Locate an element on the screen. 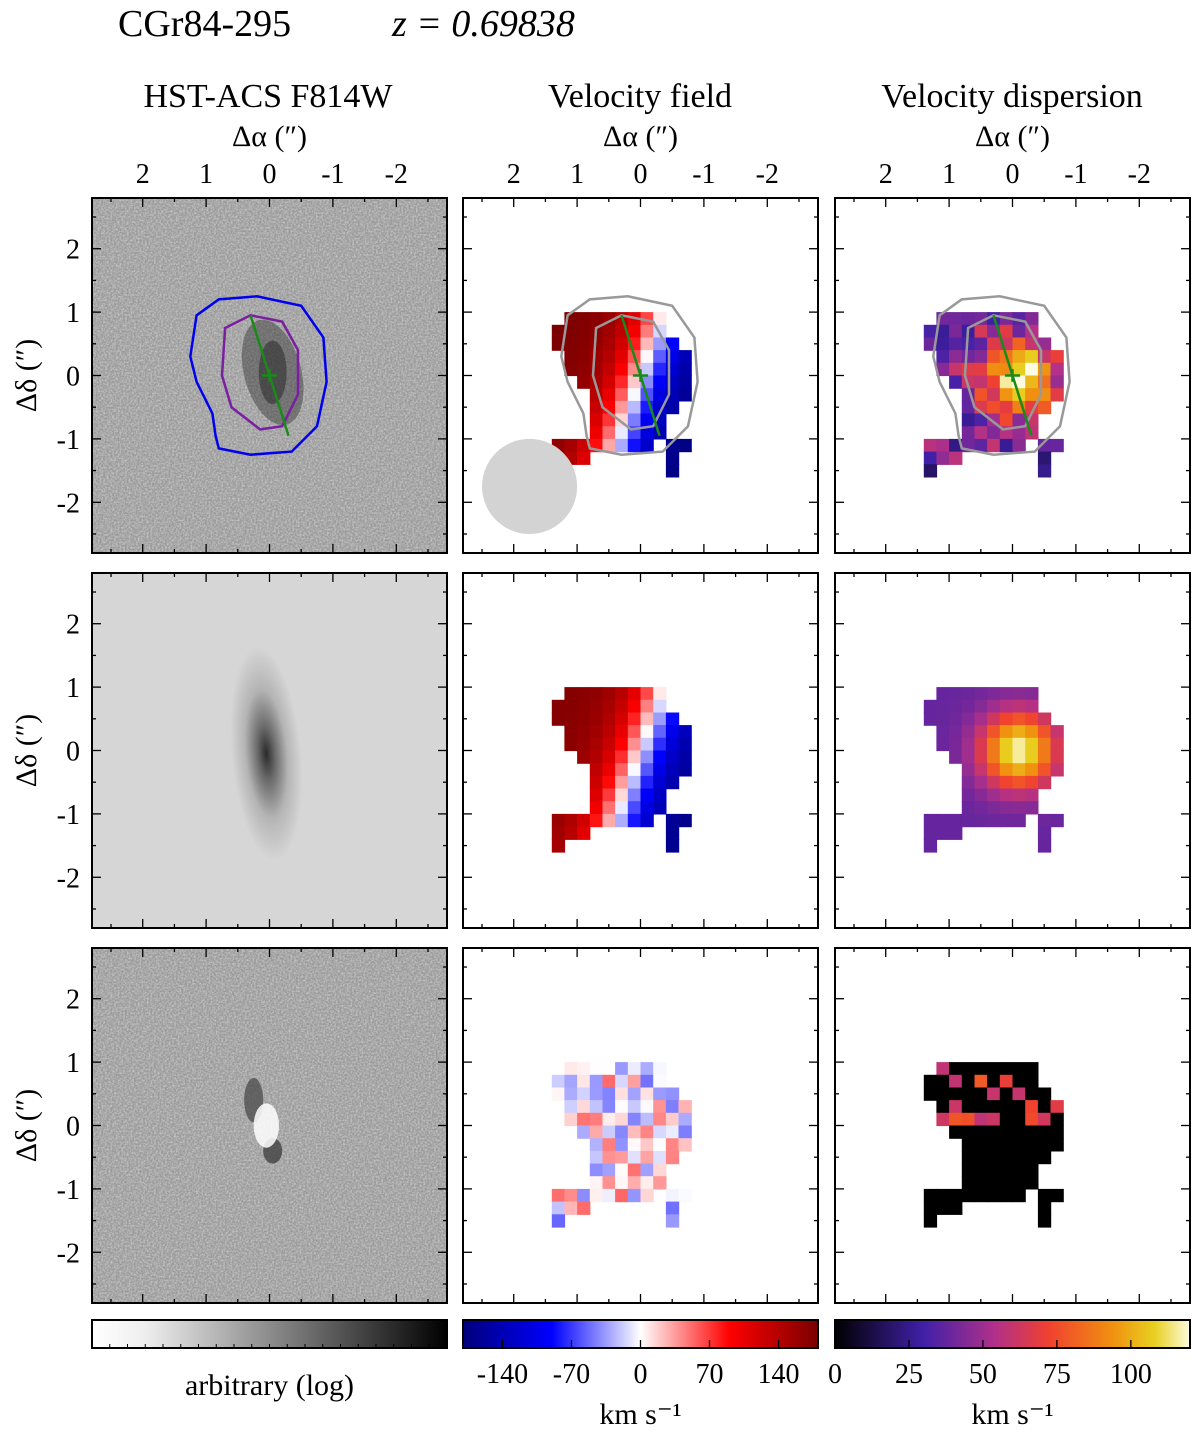 The width and height of the screenshot is (1200, 1432). model-image-panel is located at coordinates (269, 750).